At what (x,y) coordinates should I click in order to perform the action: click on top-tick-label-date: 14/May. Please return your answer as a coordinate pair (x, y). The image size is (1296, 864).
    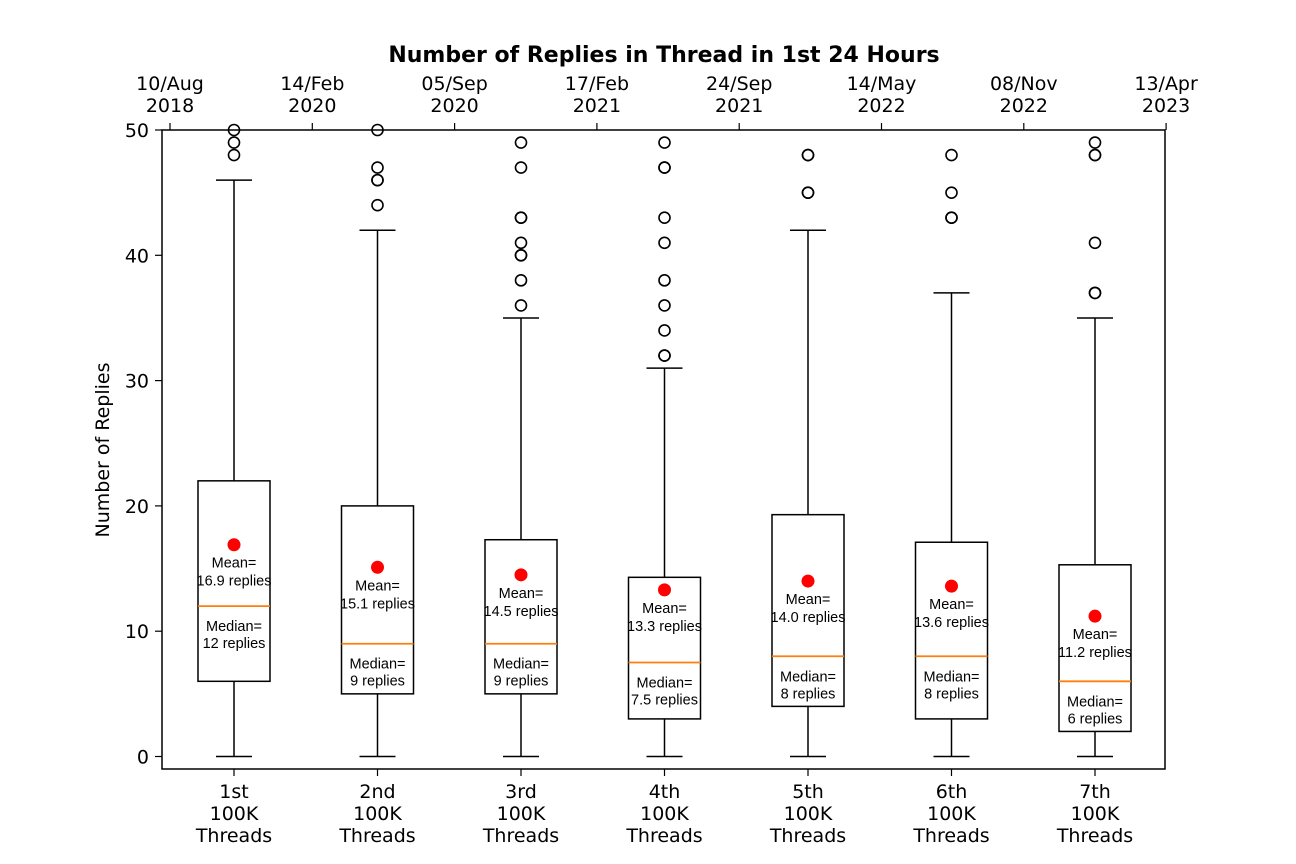
    Looking at the image, I should click on (882, 84).